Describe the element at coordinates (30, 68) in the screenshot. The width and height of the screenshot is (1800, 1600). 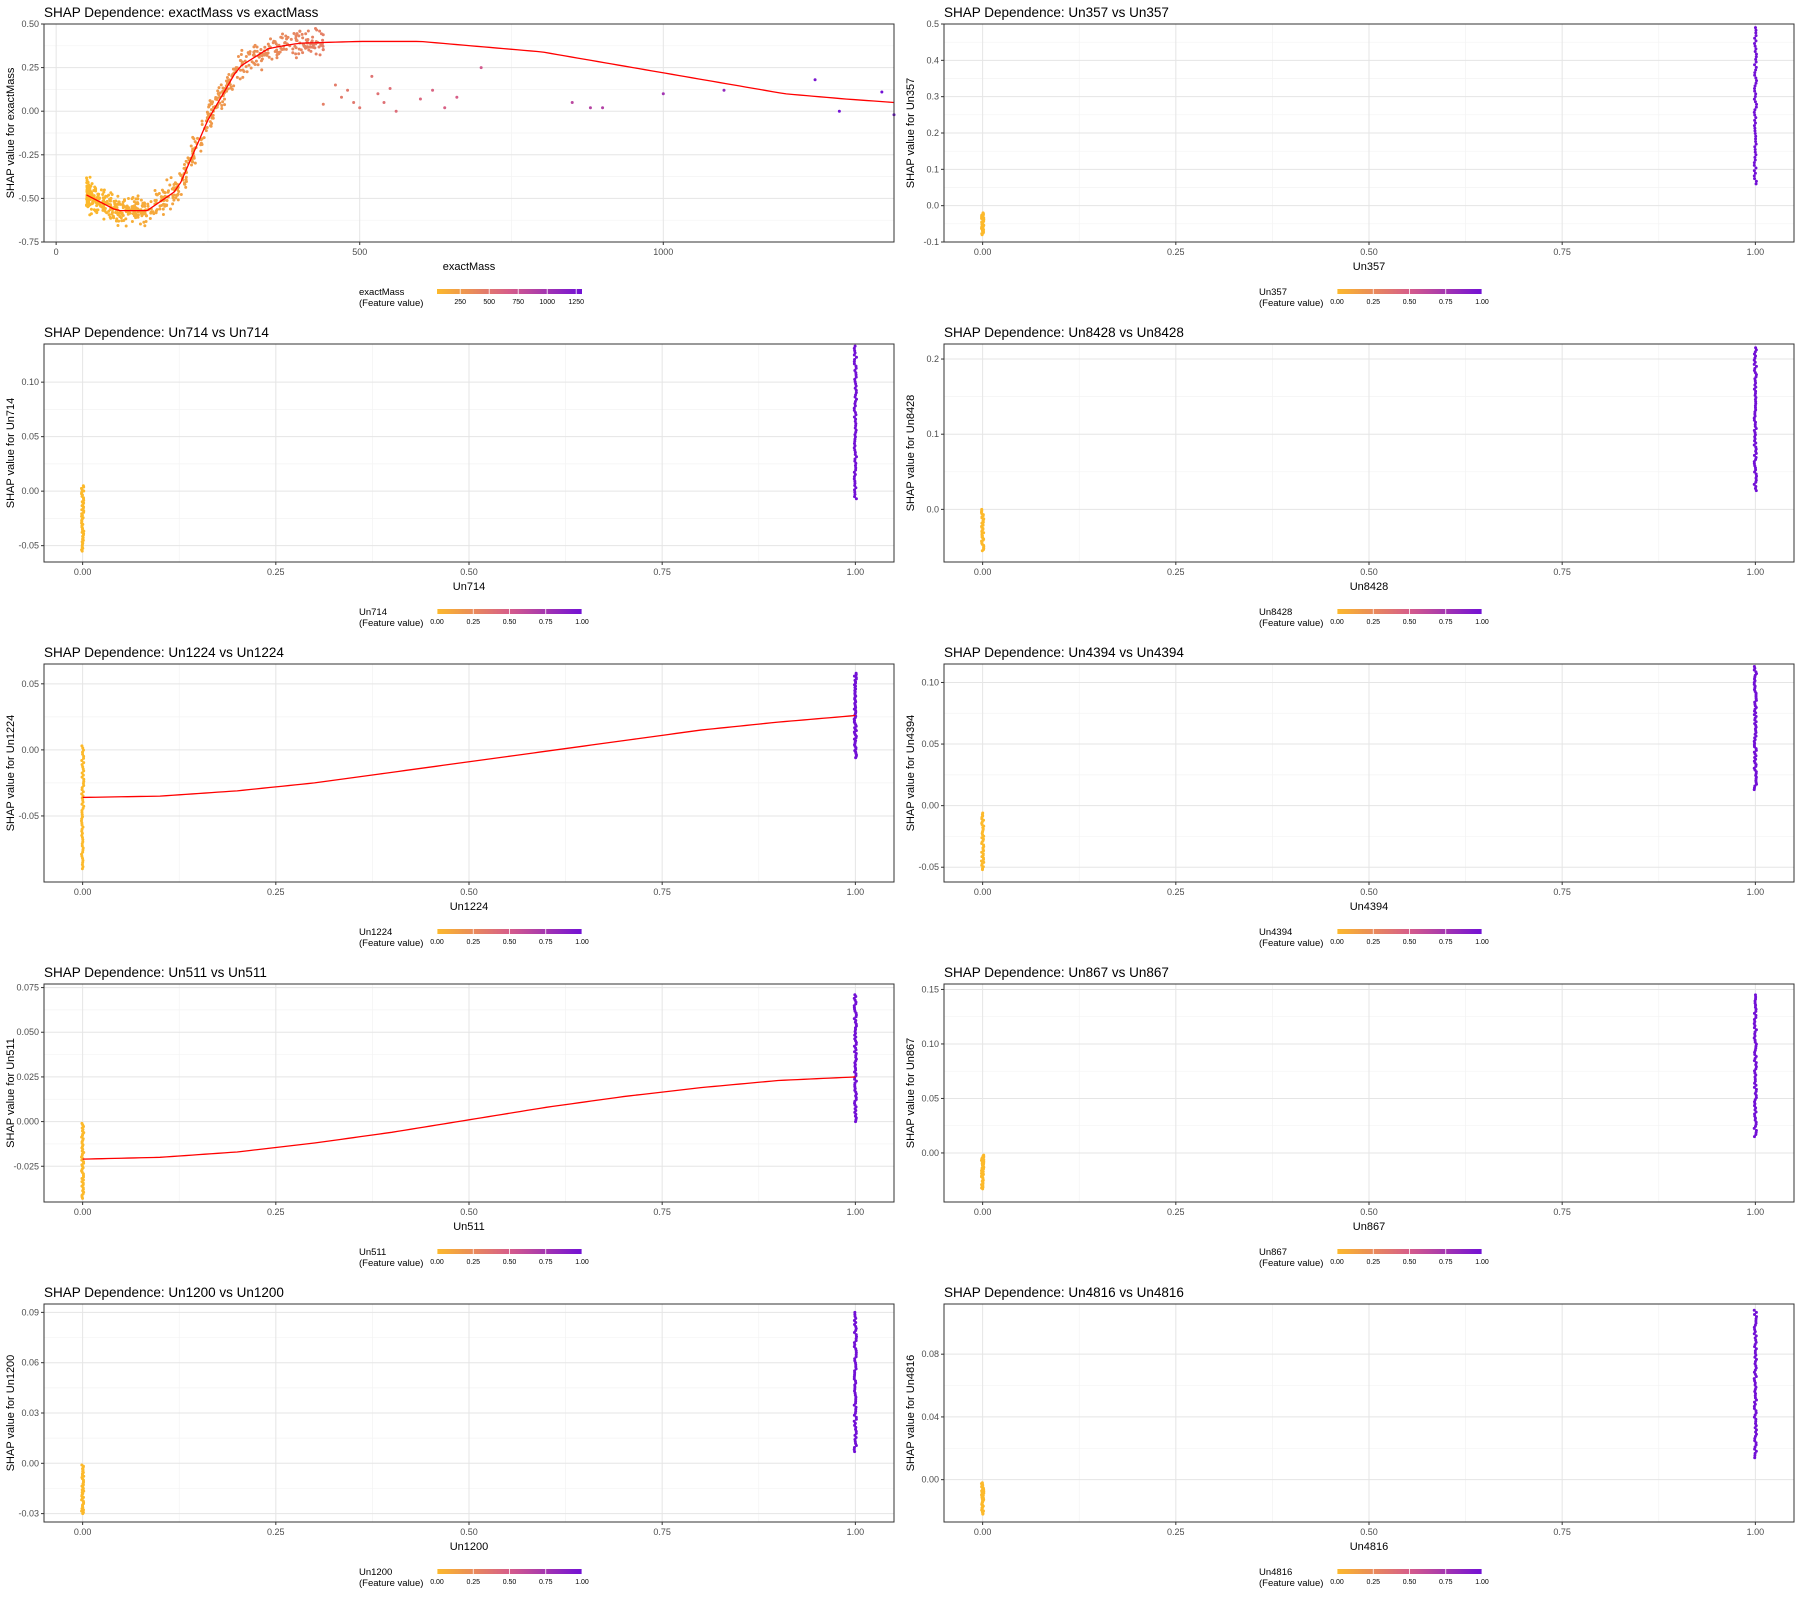
I see `y-tick-label: 0.25` at that location.